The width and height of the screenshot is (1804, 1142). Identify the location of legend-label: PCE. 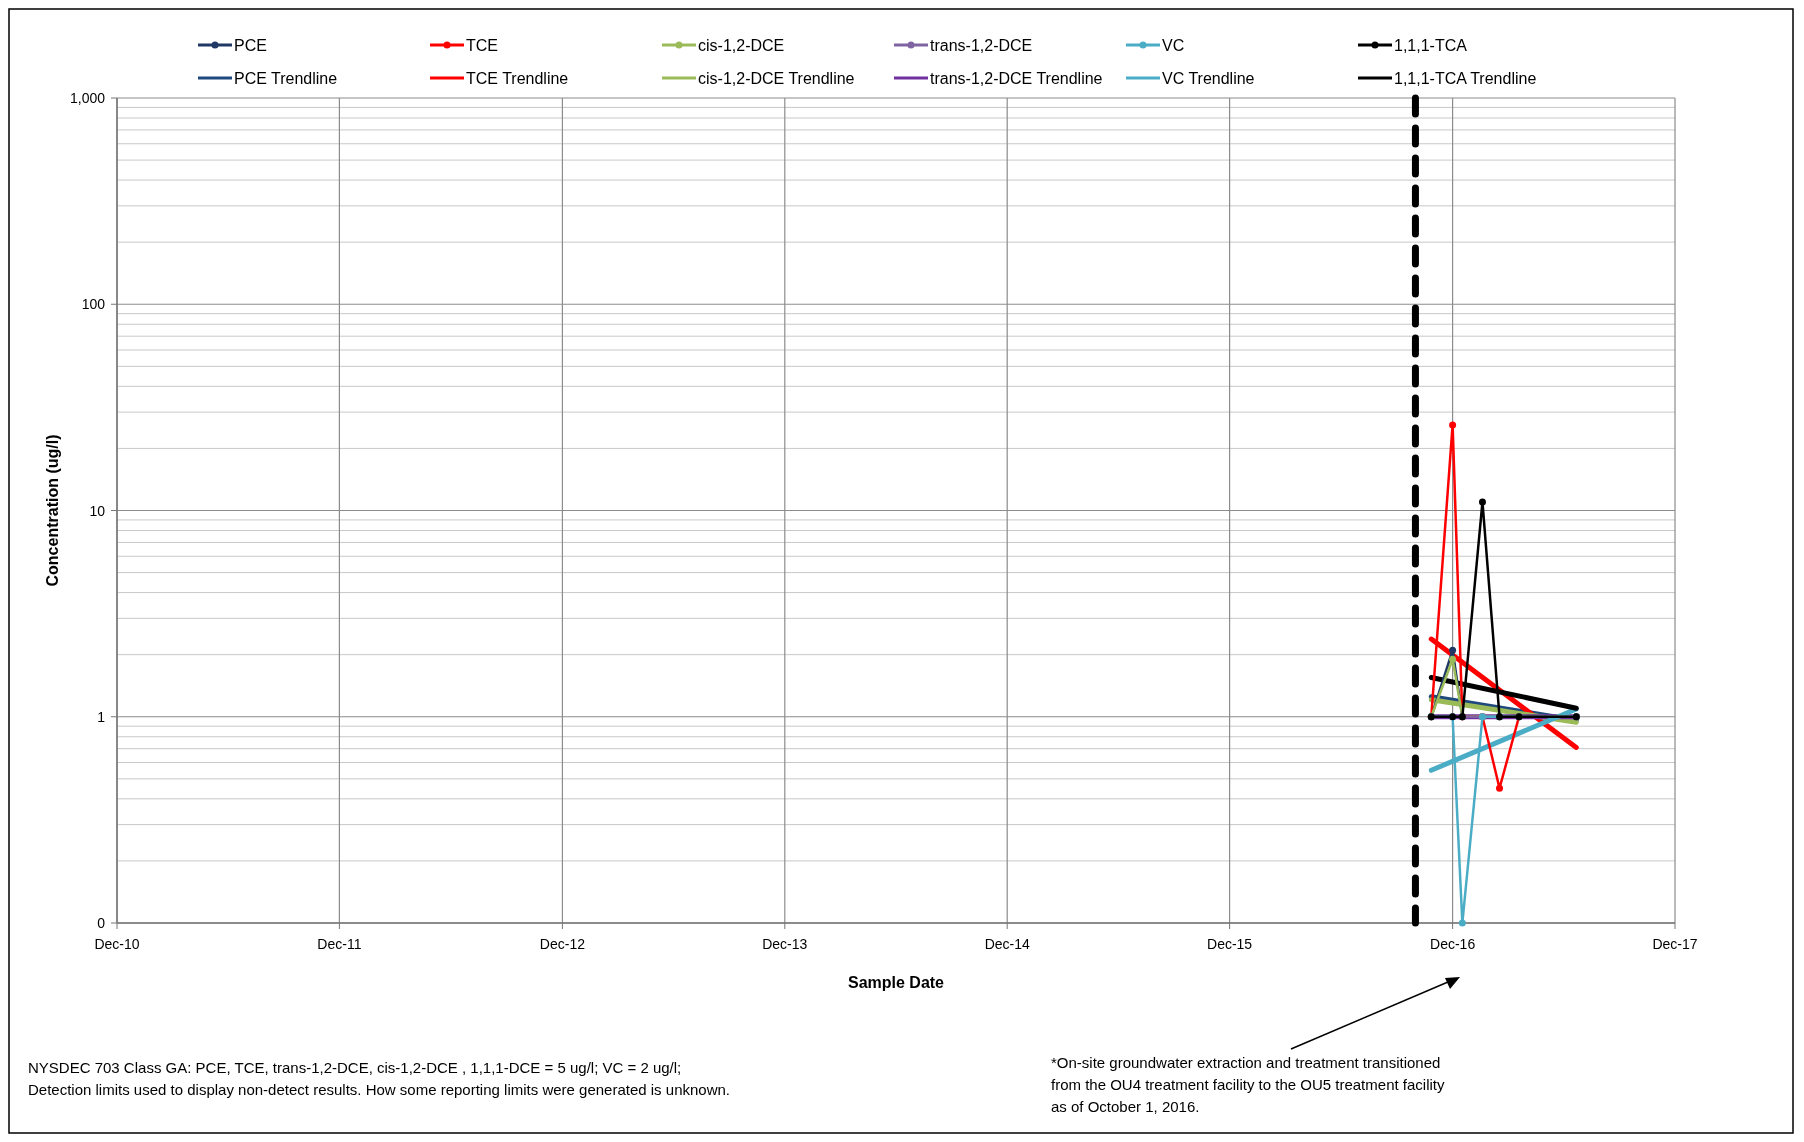
(250, 45).